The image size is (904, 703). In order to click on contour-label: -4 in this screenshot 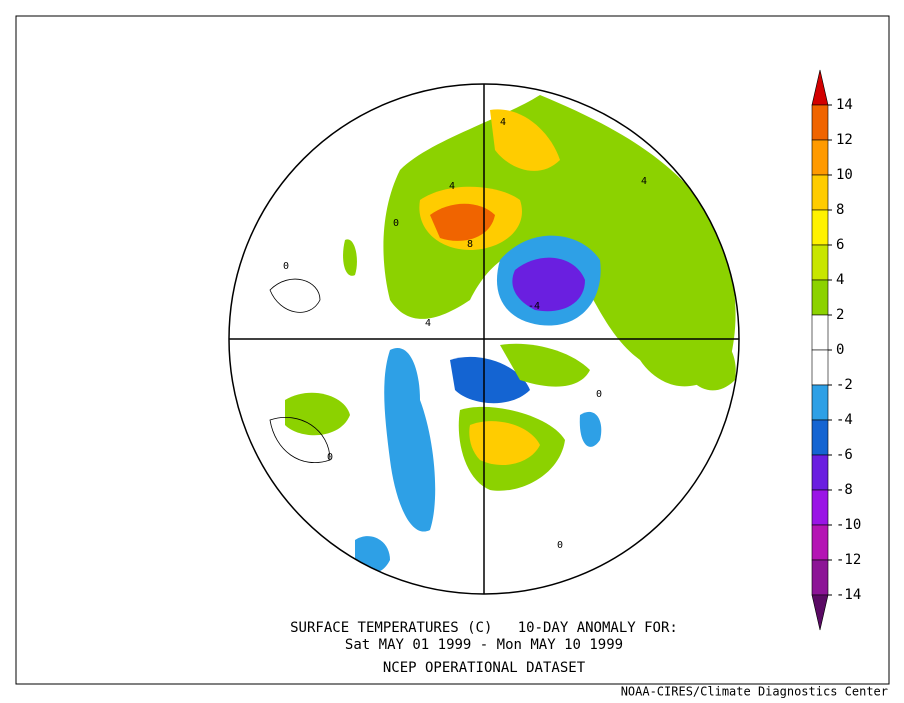, I will do `click(534, 306)`.